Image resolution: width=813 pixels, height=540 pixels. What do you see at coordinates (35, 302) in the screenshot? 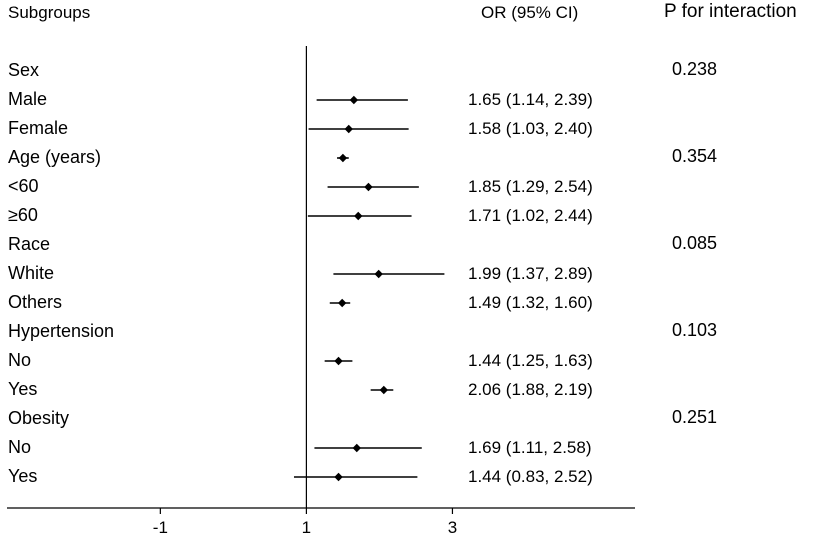
I see `subgroup-label: Others` at bounding box center [35, 302].